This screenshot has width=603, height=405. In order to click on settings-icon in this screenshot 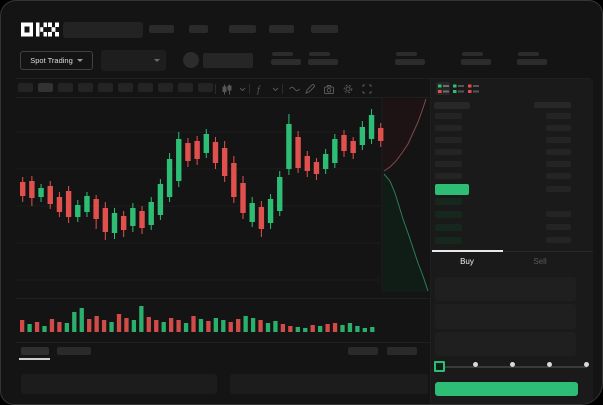, I will do `click(348, 89)`.